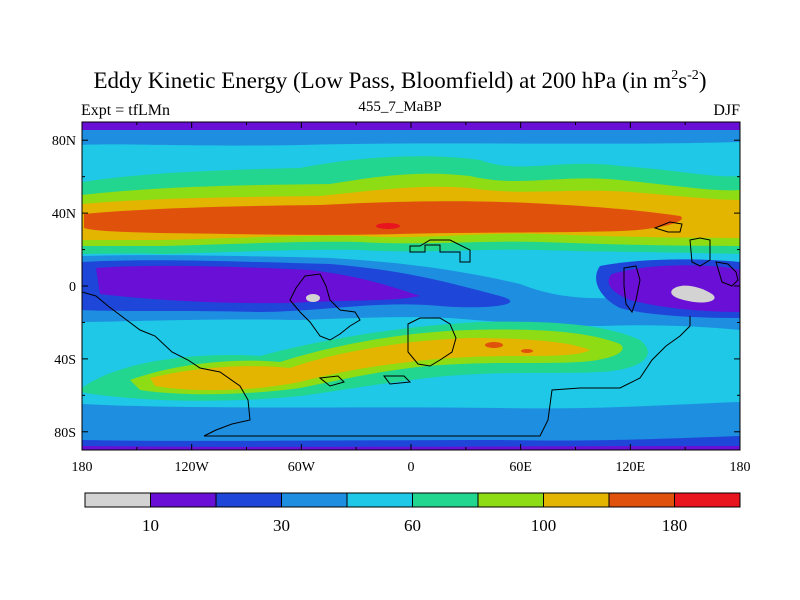  I want to click on coastline-pacific-island, so click(727, 274).